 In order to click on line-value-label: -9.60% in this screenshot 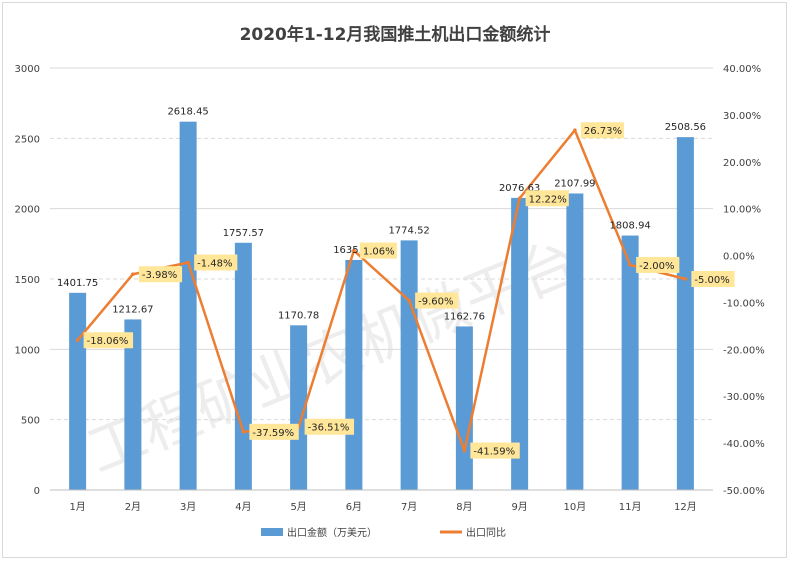, I will do `click(435, 302)`.